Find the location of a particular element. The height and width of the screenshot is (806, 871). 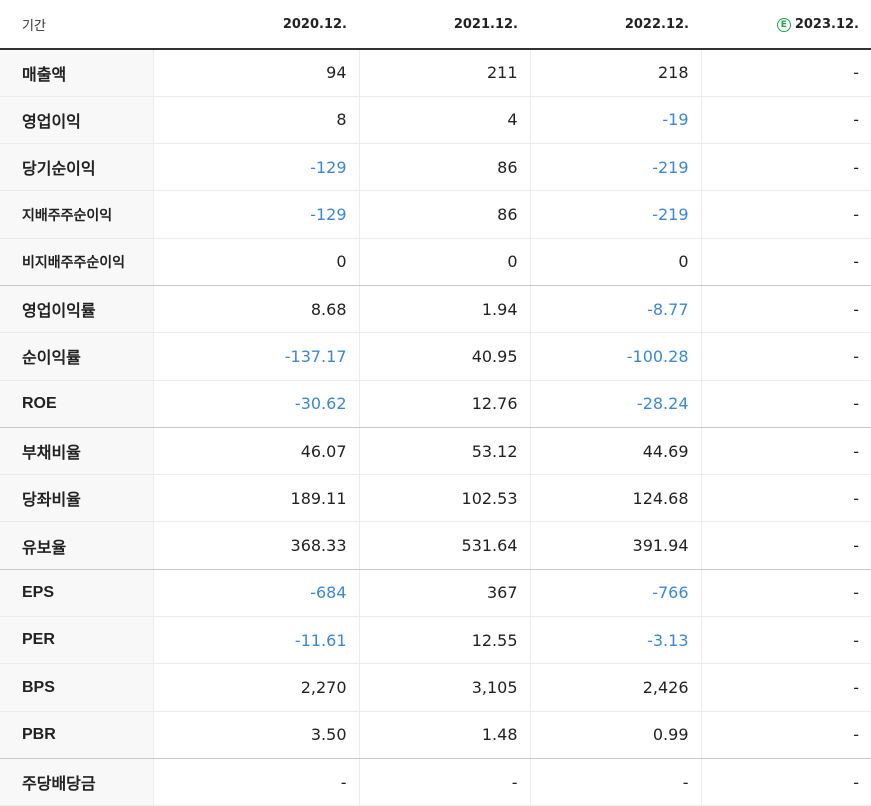

row-value: 94 is located at coordinates (255, 73).